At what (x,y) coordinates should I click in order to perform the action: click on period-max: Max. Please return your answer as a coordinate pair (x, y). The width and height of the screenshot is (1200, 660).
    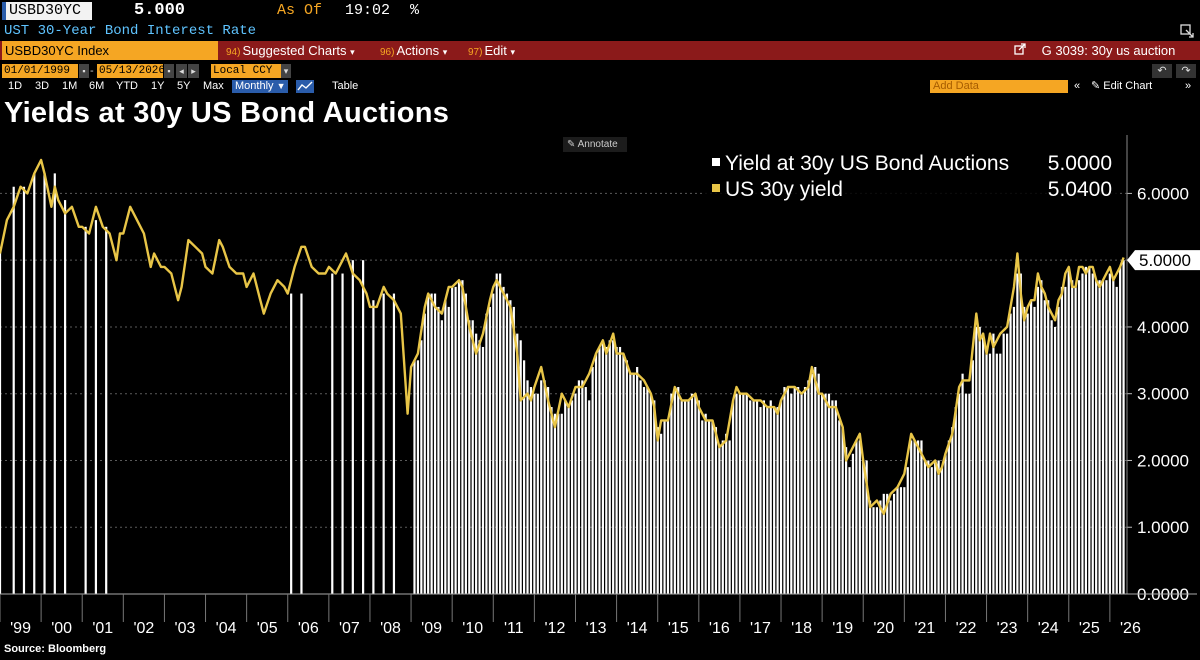
    Looking at the image, I should click on (213, 86).